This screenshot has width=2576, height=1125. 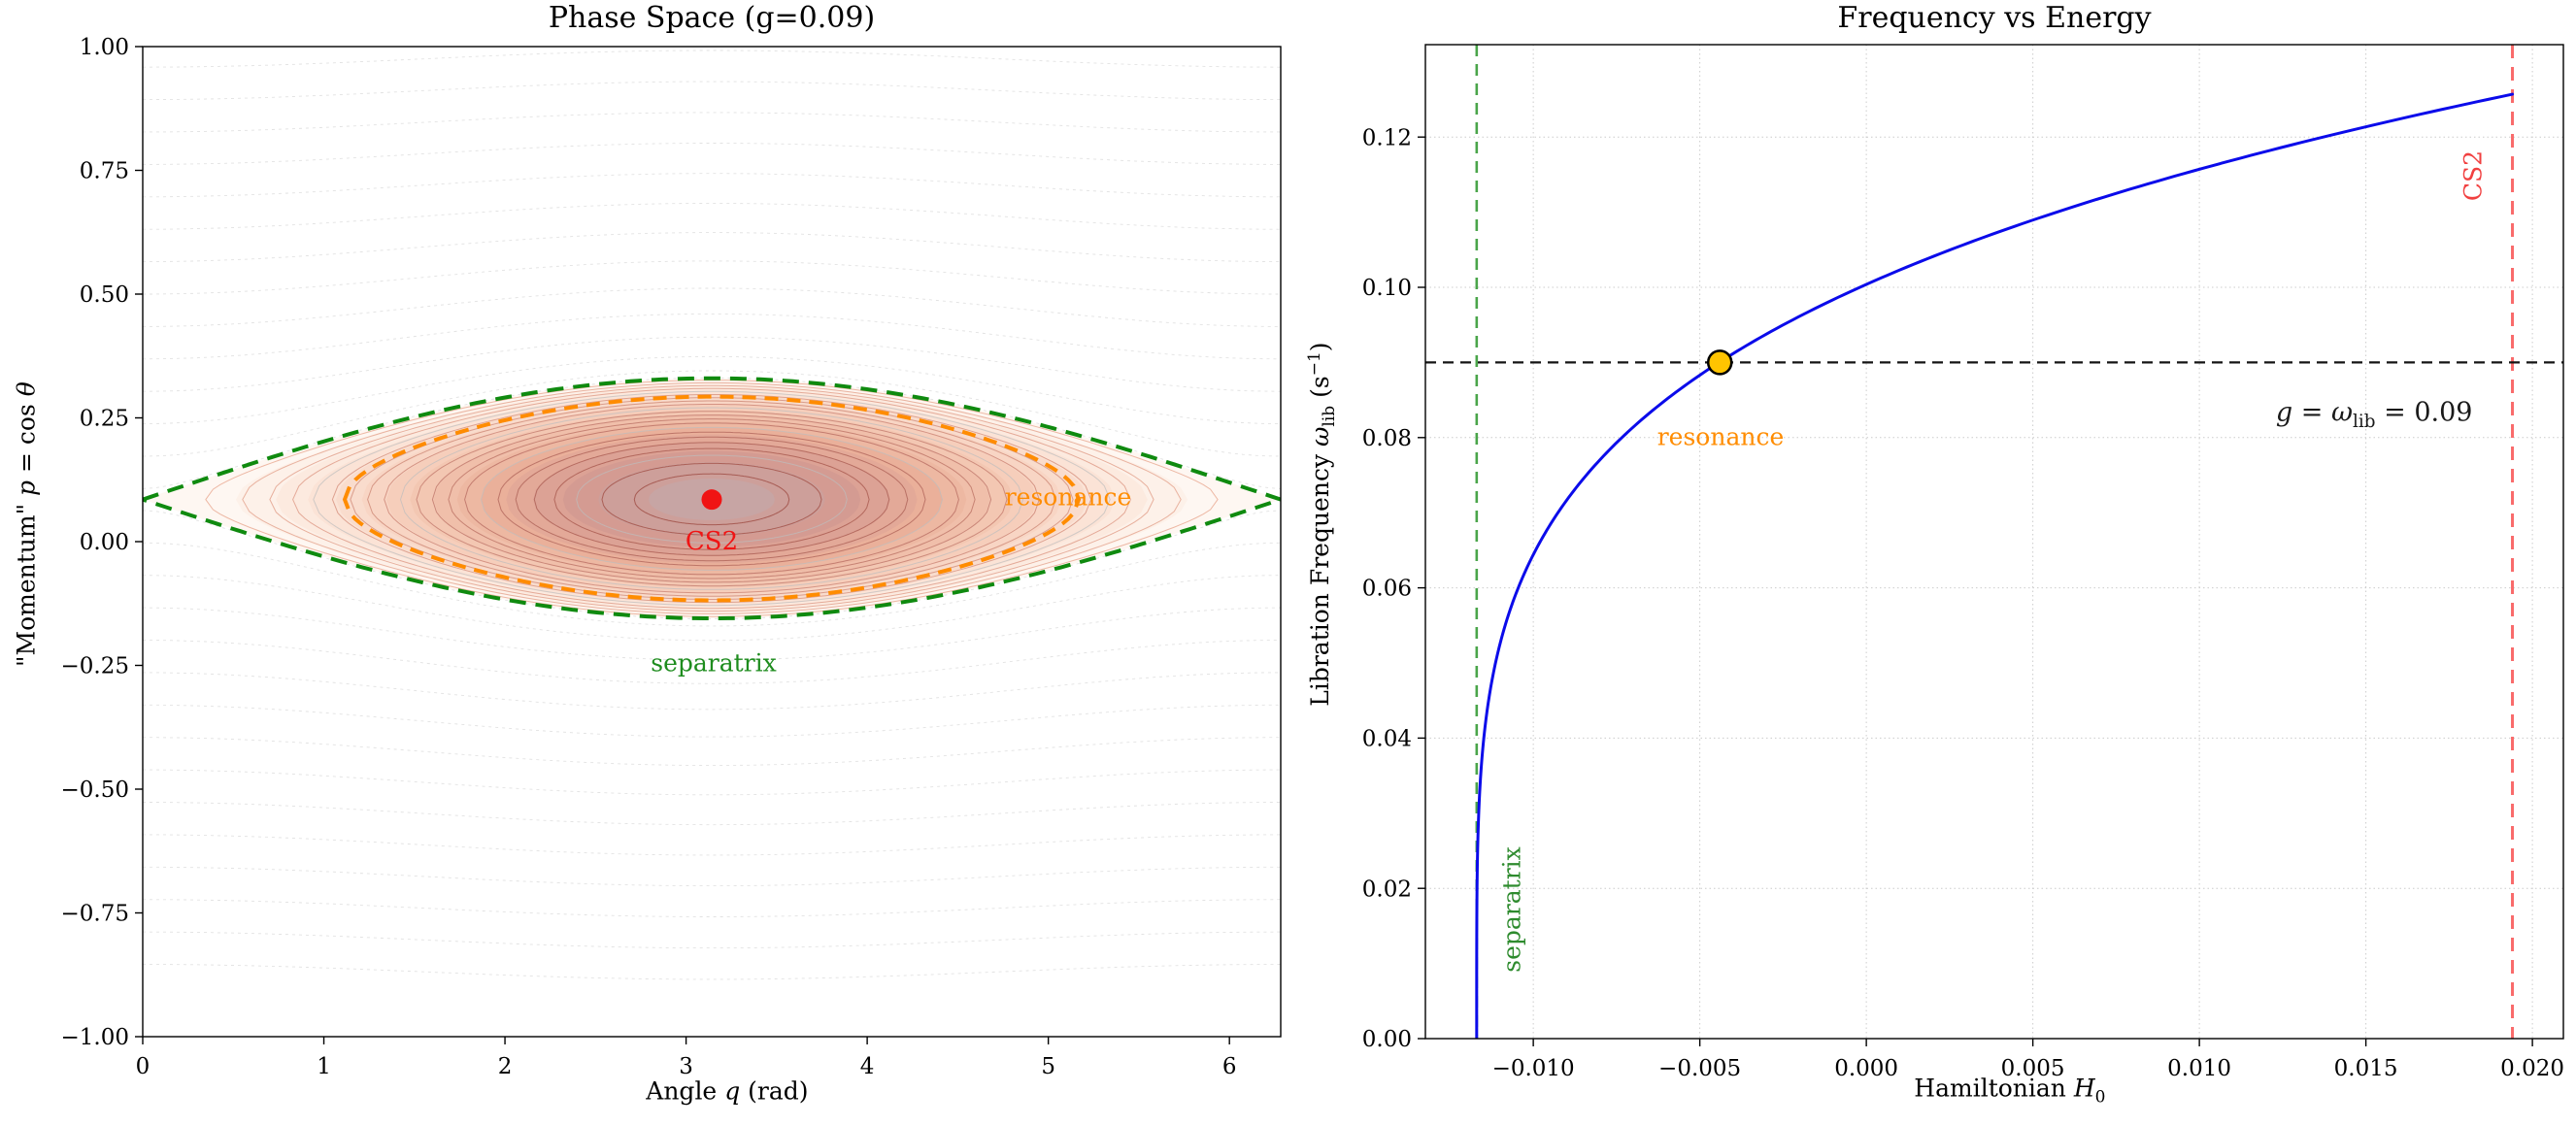 I want to click on svg-text: 0.50, so click(x=104, y=295).